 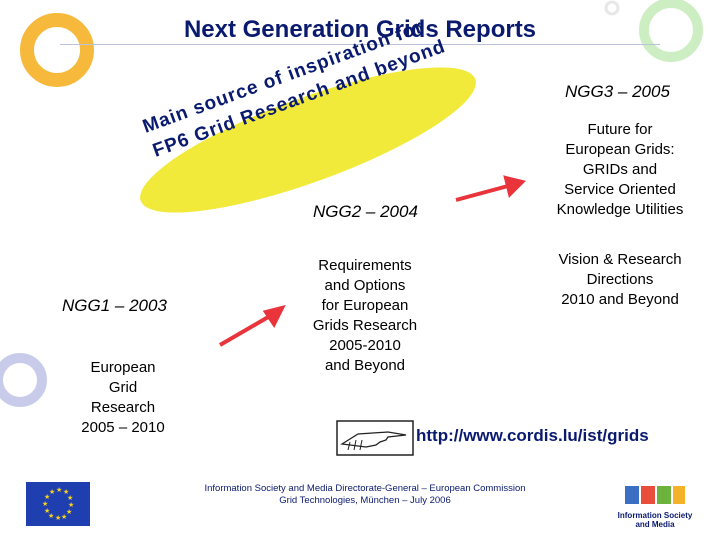 What do you see at coordinates (365, 365) in the screenshot?
I see `ngg2-line: and Beyond` at bounding box center [365, 365].